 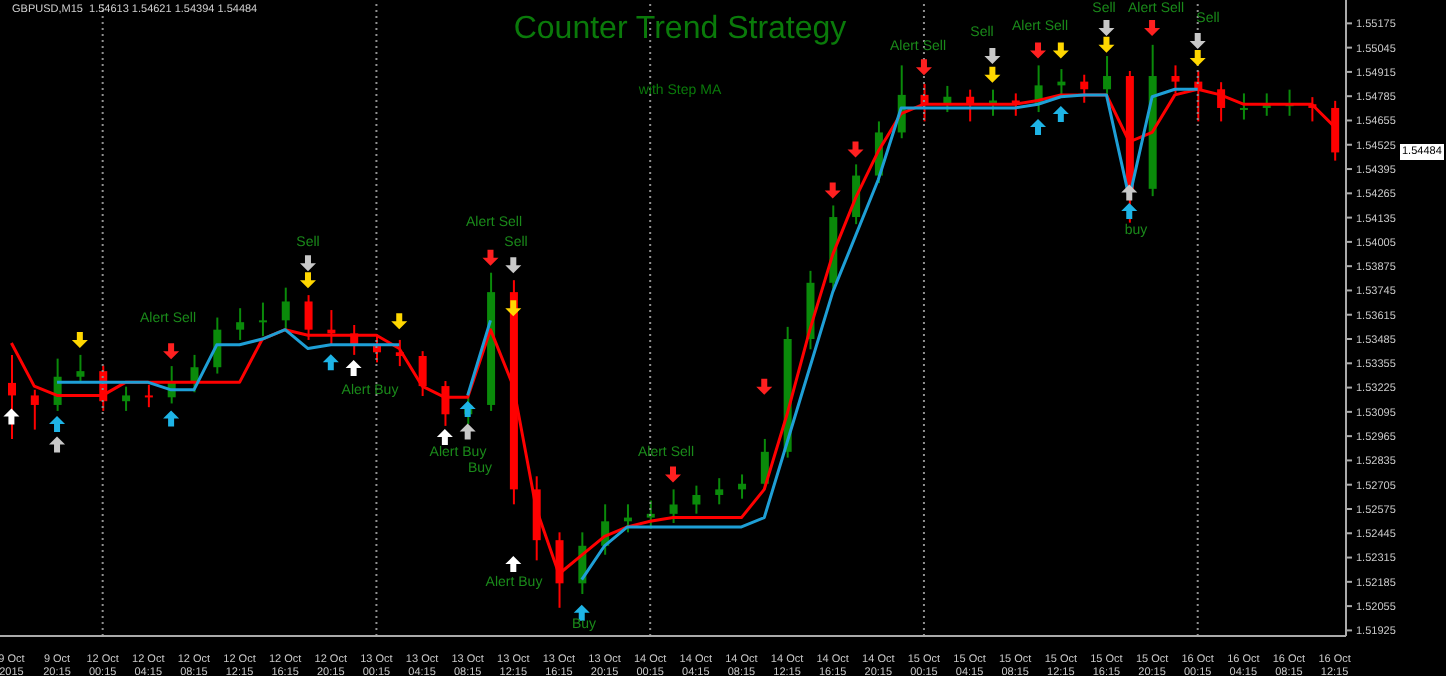 I want to click on chart-title: Counter Trend Strategy, so click(x=680, y=29).